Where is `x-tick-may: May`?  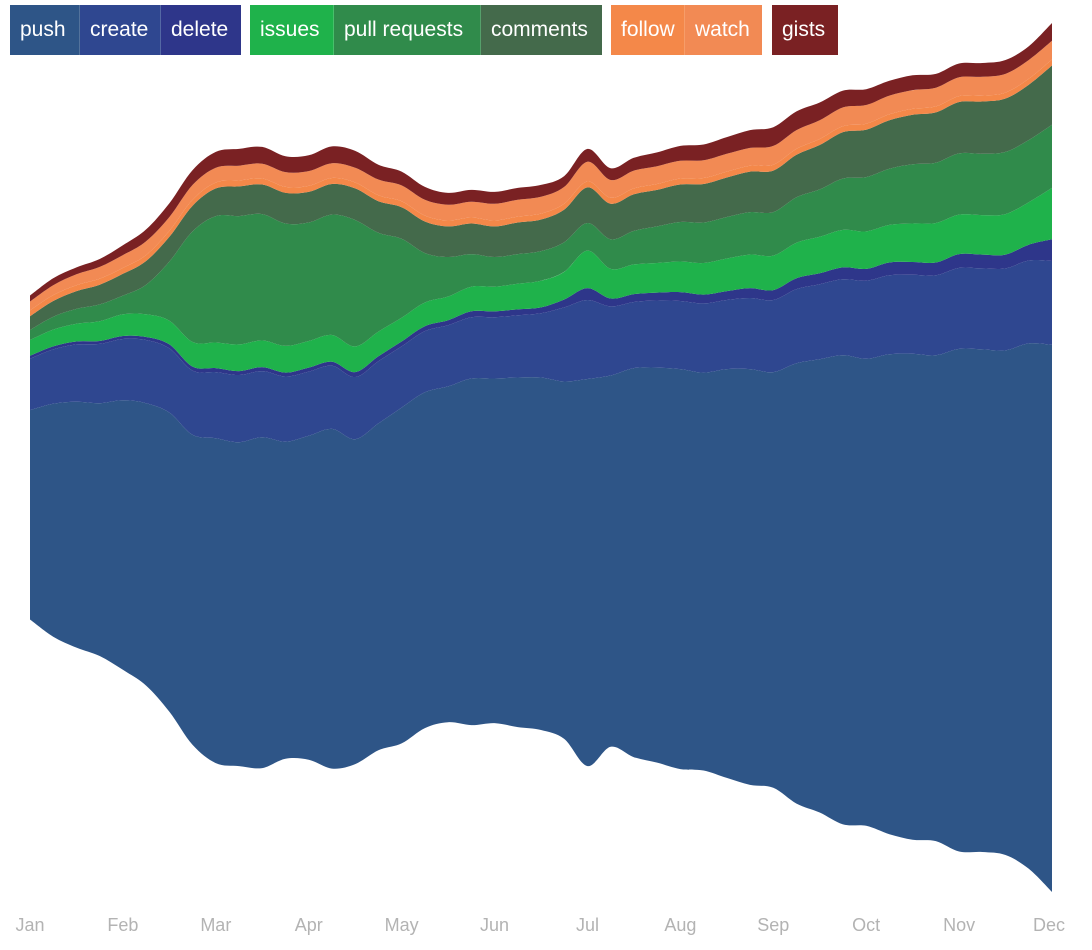
x-tick-may: May is located at coordinates (402, 925).